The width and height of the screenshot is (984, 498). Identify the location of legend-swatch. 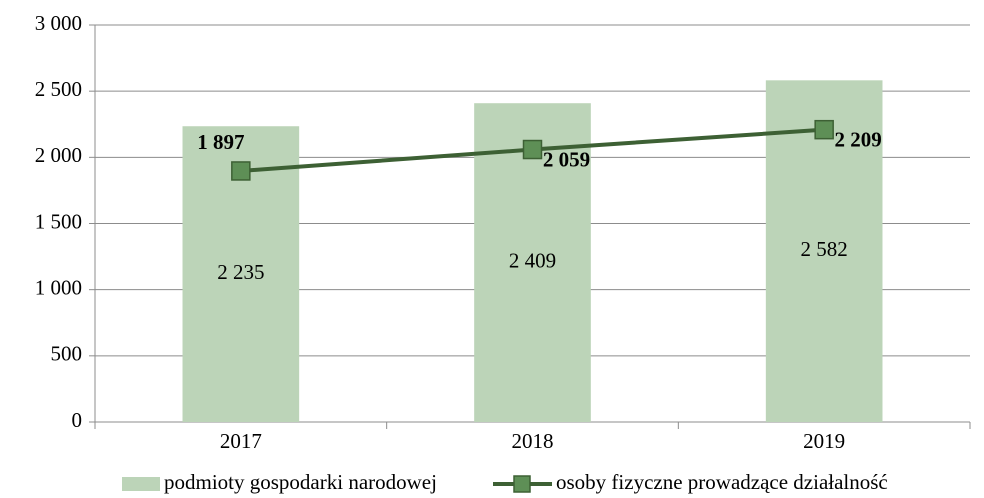
(141, 484).